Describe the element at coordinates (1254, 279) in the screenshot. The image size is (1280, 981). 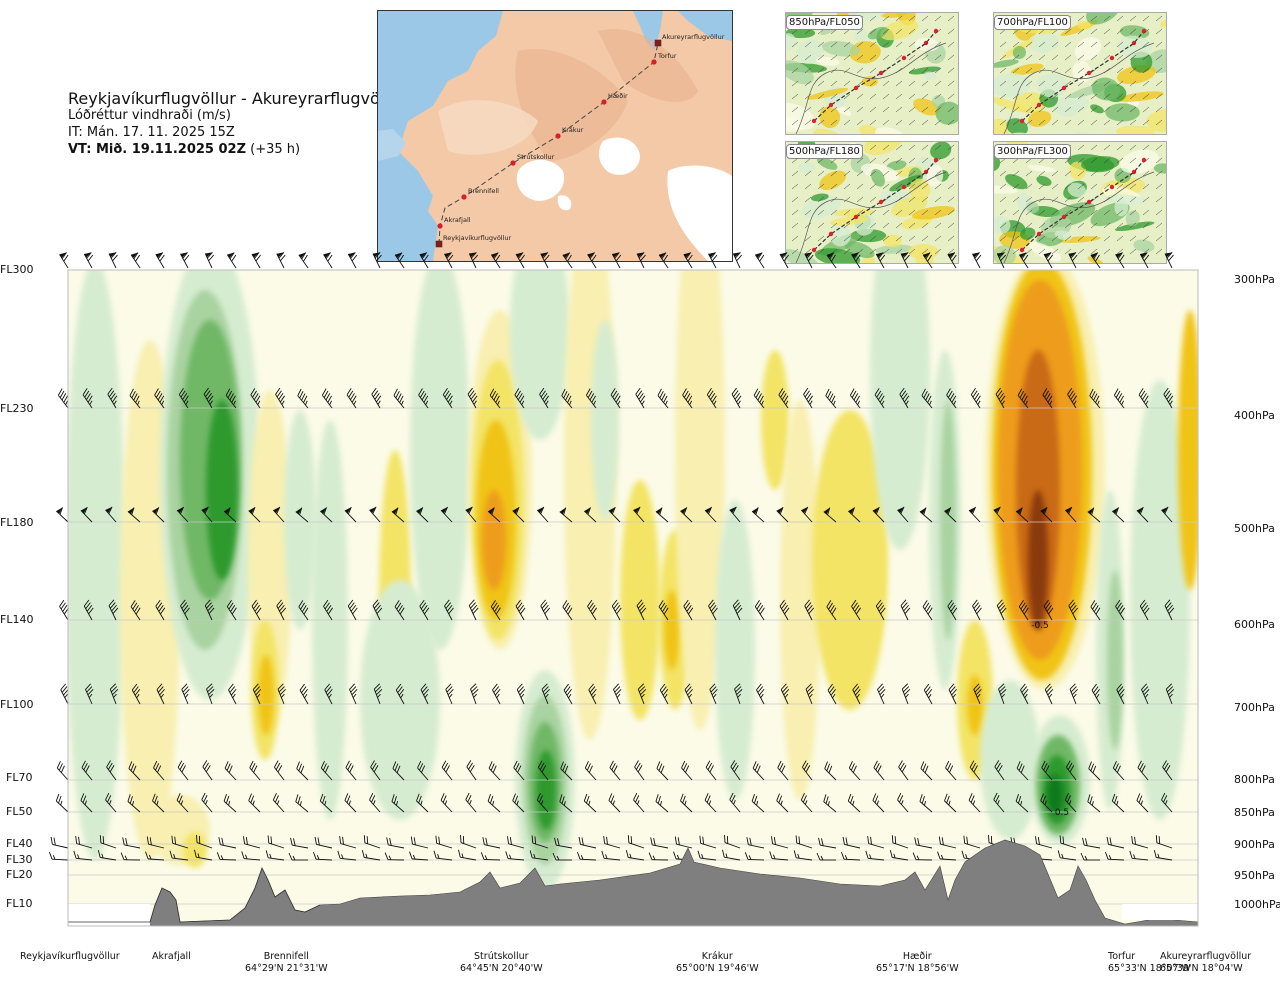
I see `y-label-300hpa: 300hPa` at that location.